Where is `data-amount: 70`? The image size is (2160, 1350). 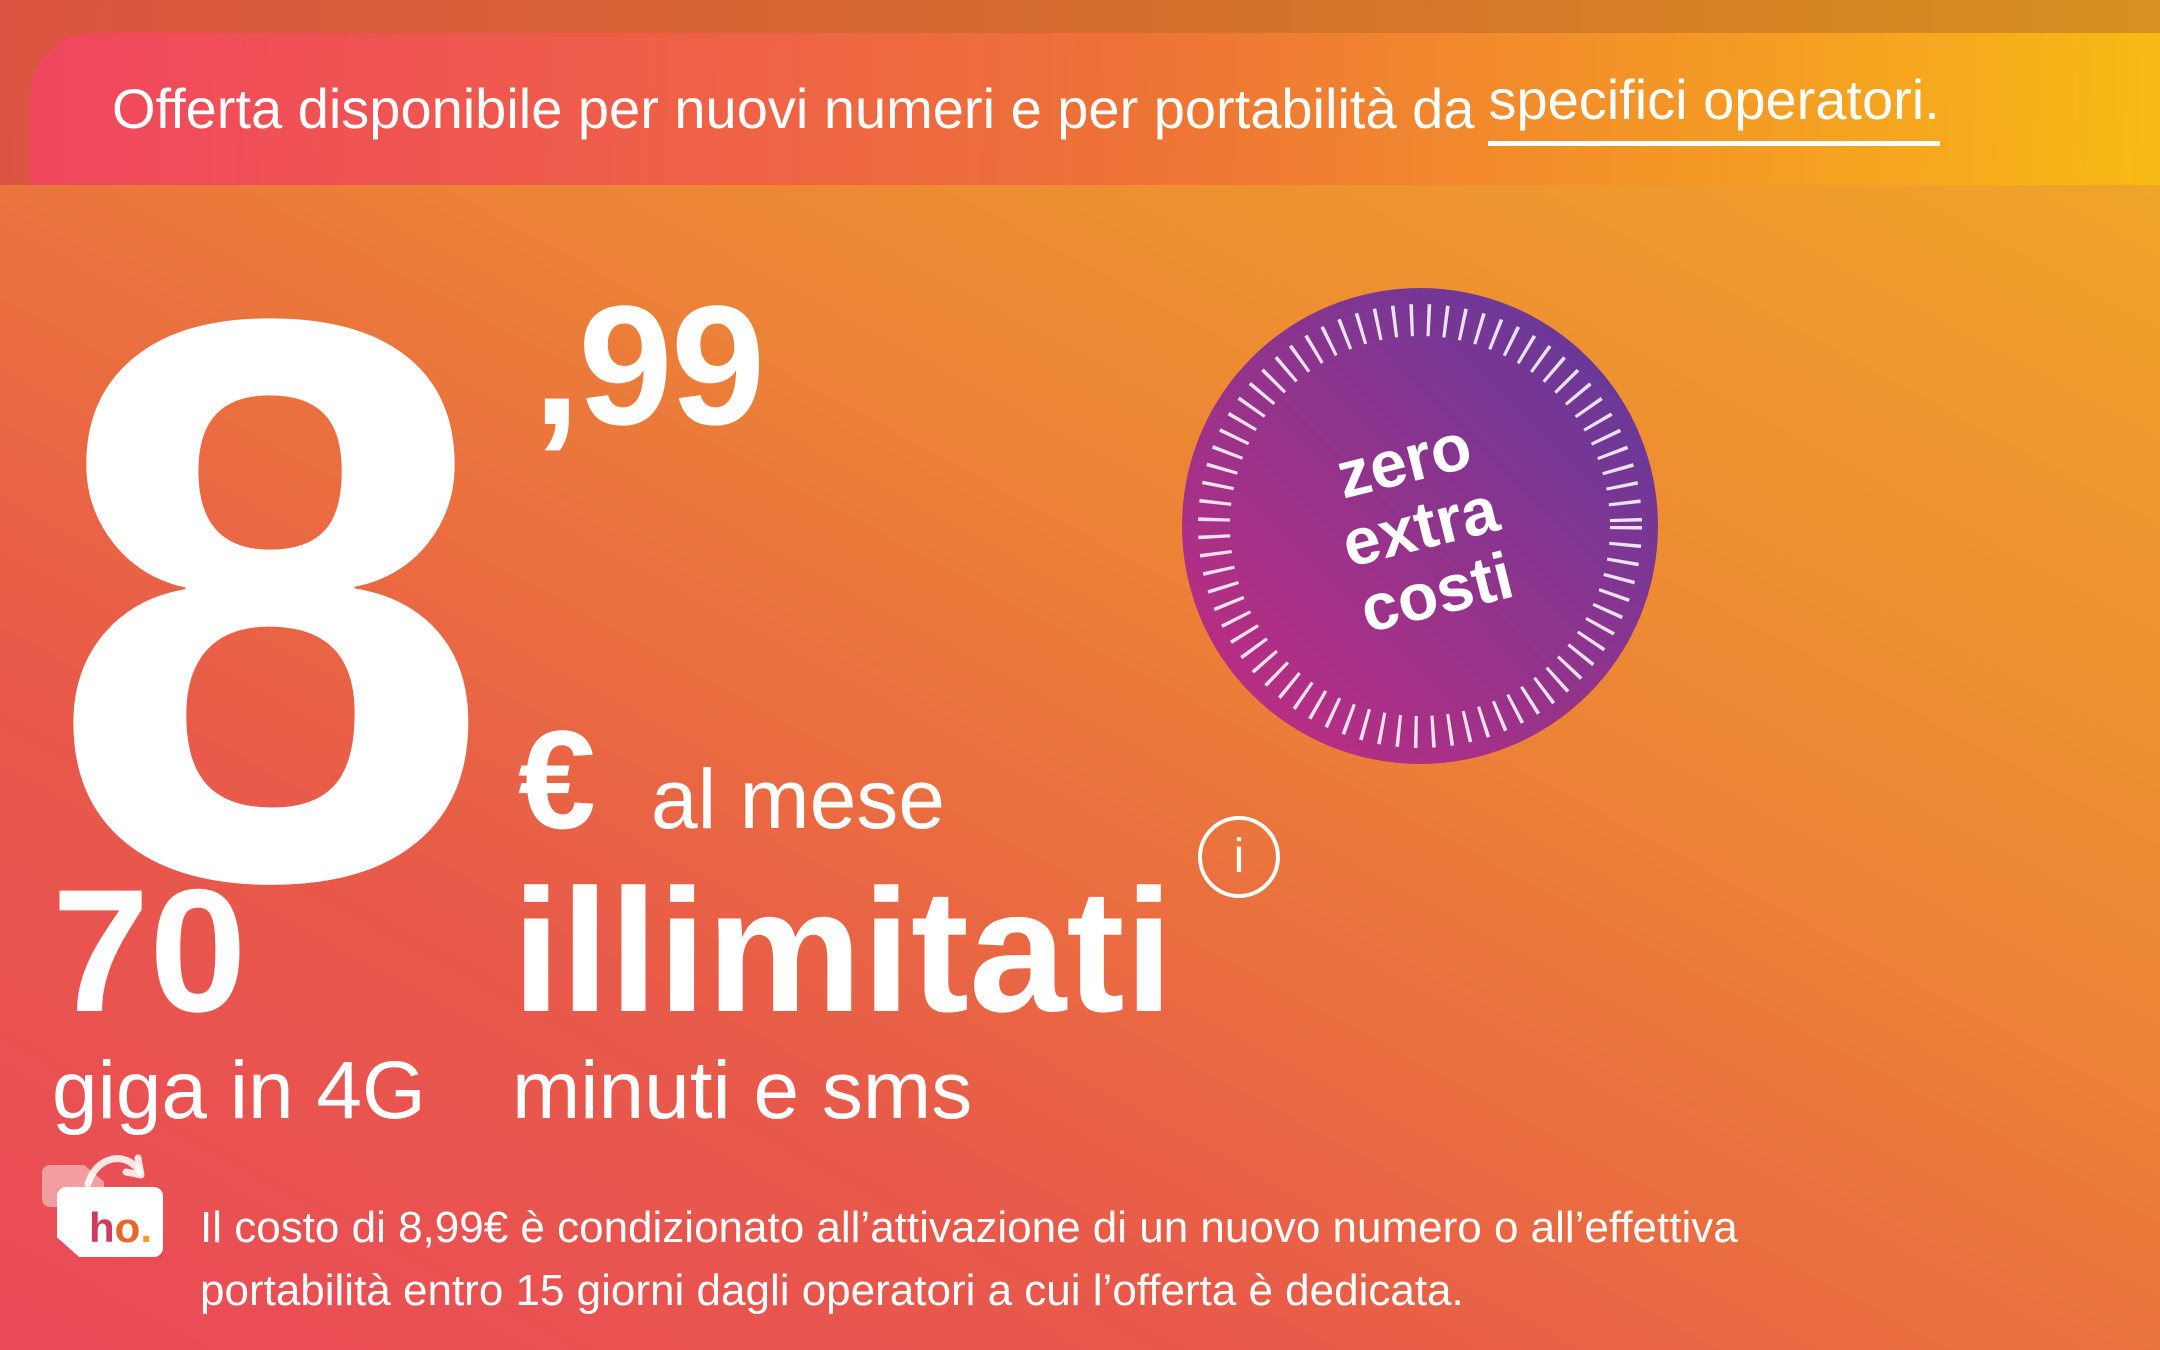 data-amount: 70 is located at coordinates (149, 951).